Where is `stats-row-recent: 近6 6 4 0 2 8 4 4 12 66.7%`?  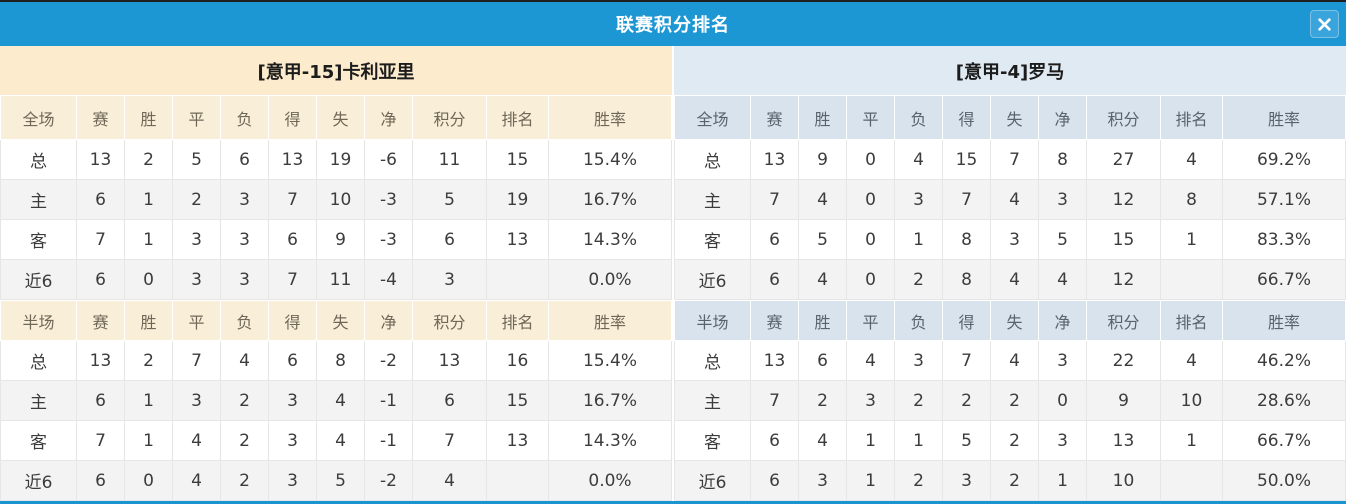
stats-row-recent: 近6 6 4 0 2 8 4 4 12 66.7% is located at coordinates (1010, 279).